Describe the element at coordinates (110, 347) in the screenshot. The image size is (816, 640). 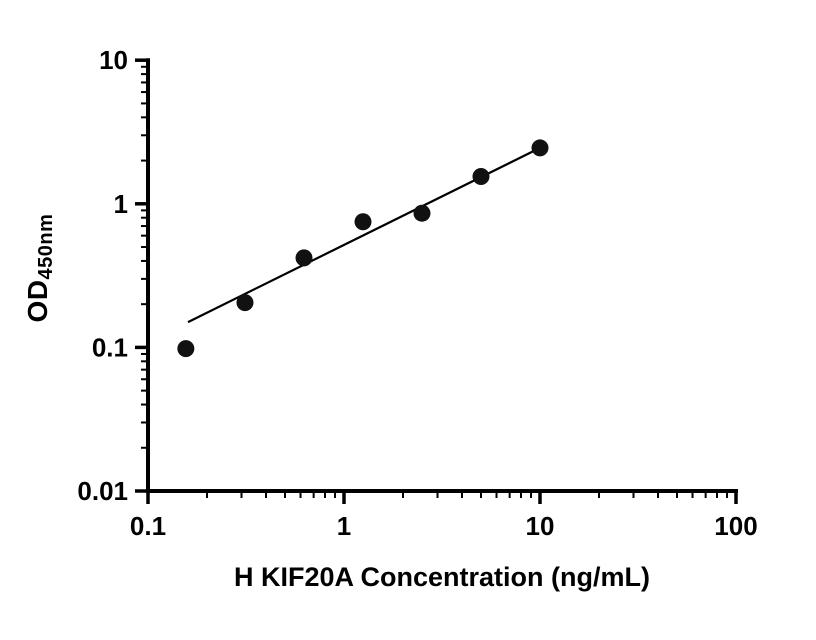
I see `y-tick-label: 0.1` at that location.